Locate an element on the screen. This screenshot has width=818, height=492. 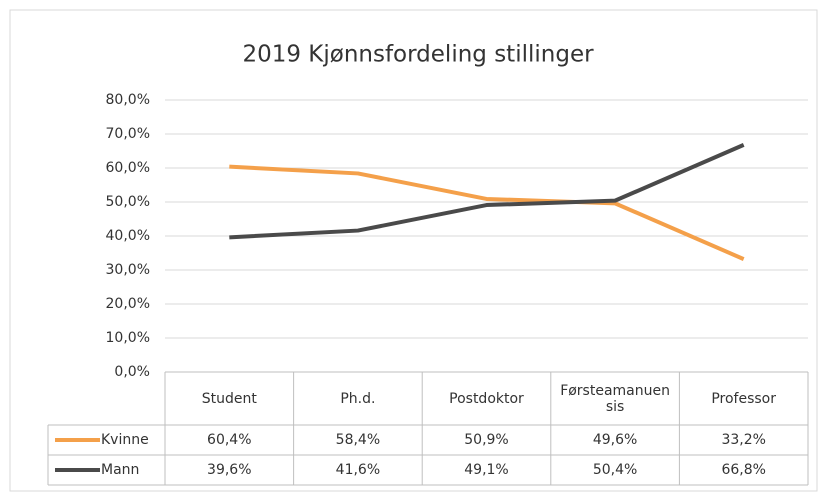
table-value: 39,6% is located at coordinates (229, 470).